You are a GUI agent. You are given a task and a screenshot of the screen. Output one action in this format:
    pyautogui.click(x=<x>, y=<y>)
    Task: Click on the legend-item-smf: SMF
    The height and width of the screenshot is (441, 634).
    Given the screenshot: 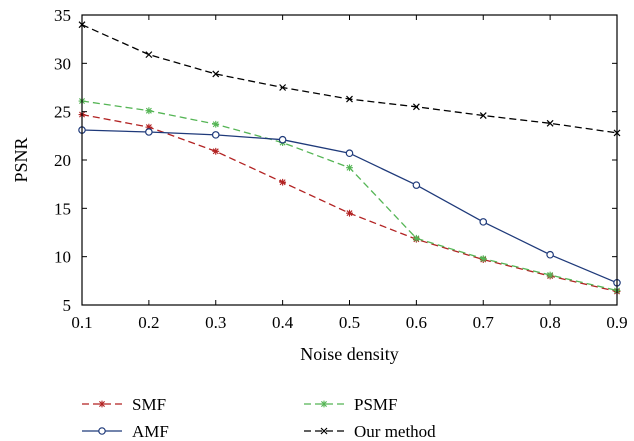 What is the action you would take?
    pyautogui.click(x=124, y=404)
    